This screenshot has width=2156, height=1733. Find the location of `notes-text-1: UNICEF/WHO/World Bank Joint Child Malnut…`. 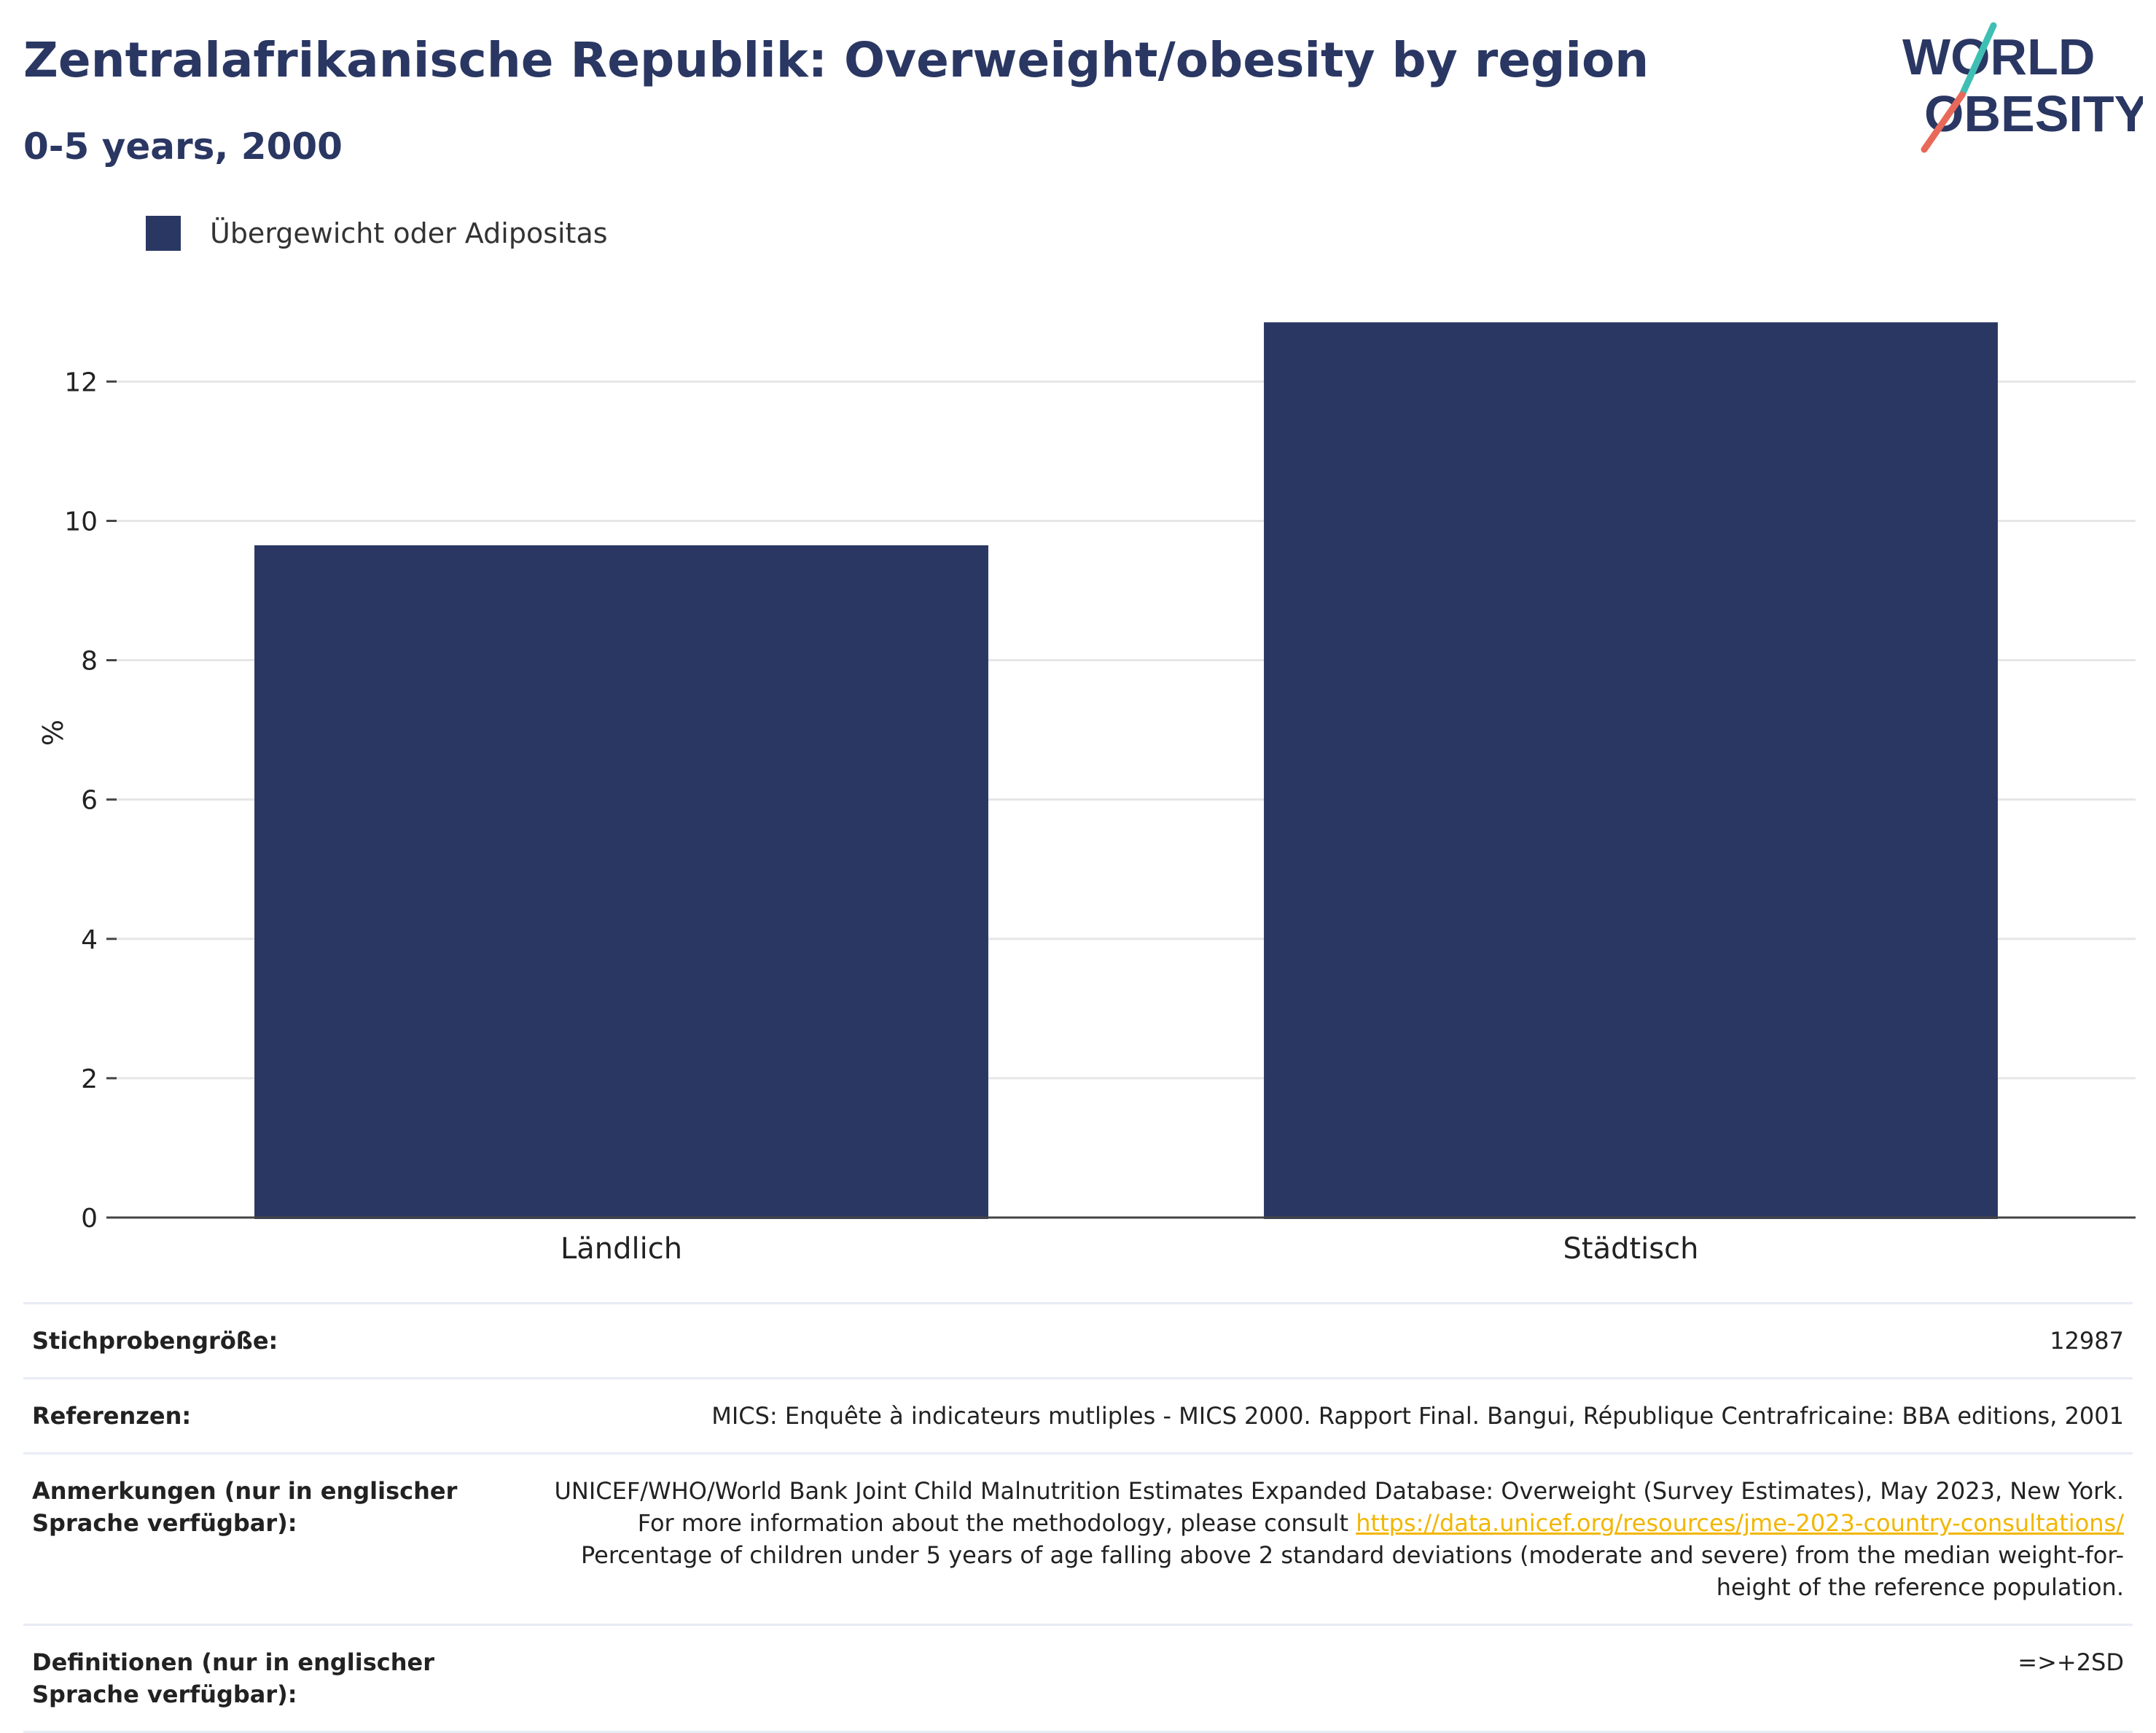

notes-text-1: UNICEF/WHO/World Bank Joint Child Malnut… is located at coordinates (1340, 1507).